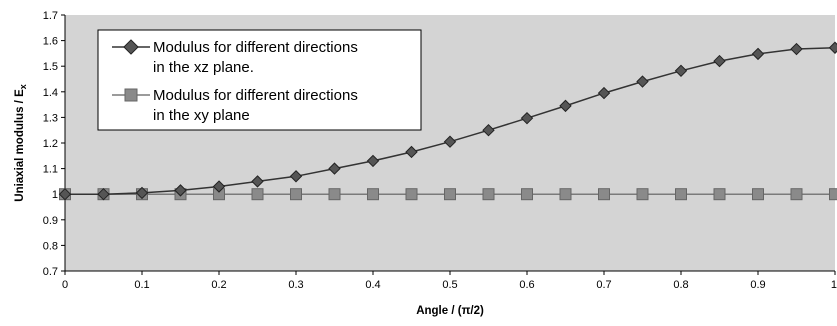  Describe the element at coordinates (757, 285) in the screenshot. I see `x-tick-label: 0.9` at that location.